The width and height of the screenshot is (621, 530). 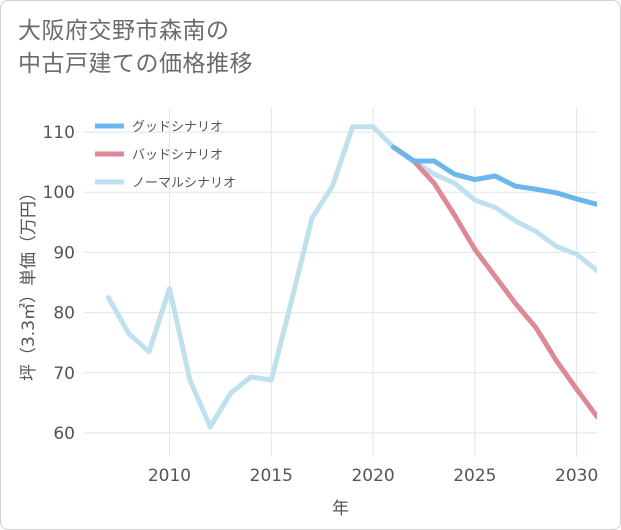 I want to click on x-tick-label-2015: 2015, so click(x=271, y=476).